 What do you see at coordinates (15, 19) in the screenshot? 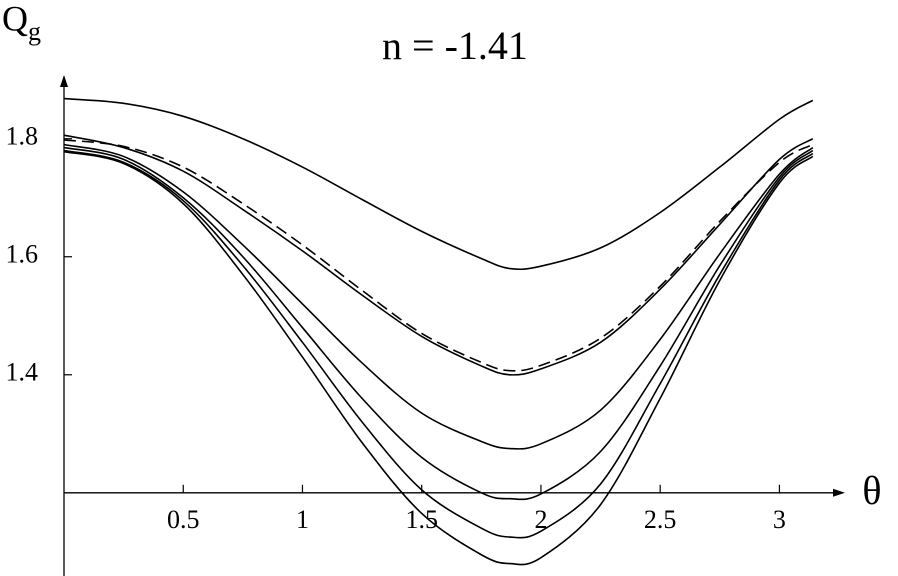
I see `y-axis-label: Q` at bounding box center [15, 19].